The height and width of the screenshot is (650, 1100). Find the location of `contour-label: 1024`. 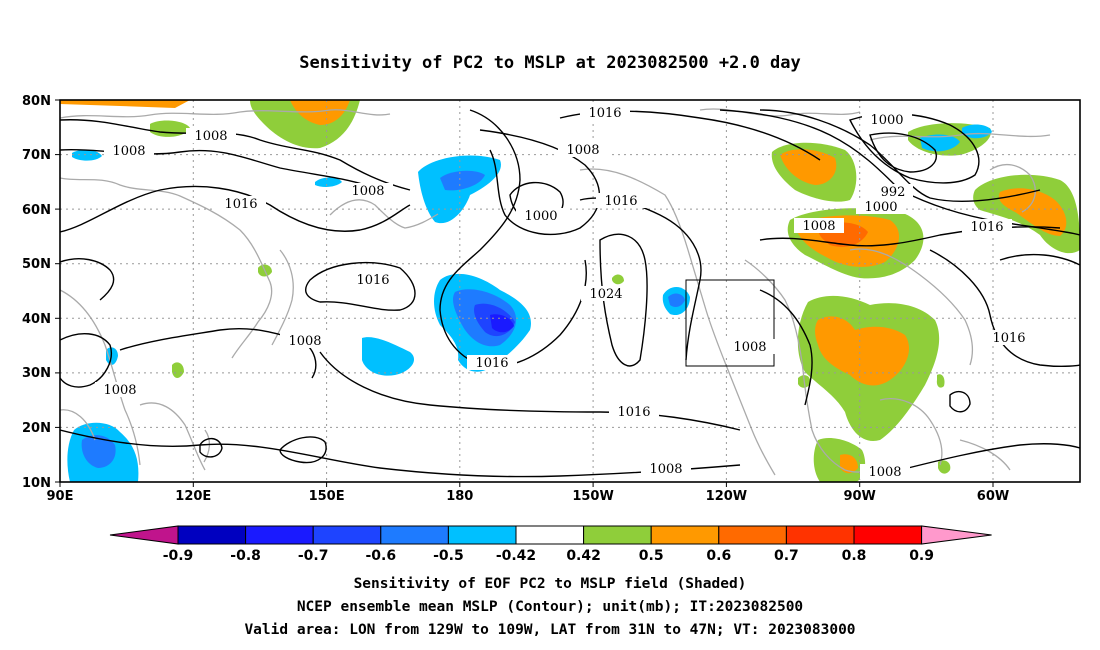

contour-label: 1024 is located at coordinates (606, 294).